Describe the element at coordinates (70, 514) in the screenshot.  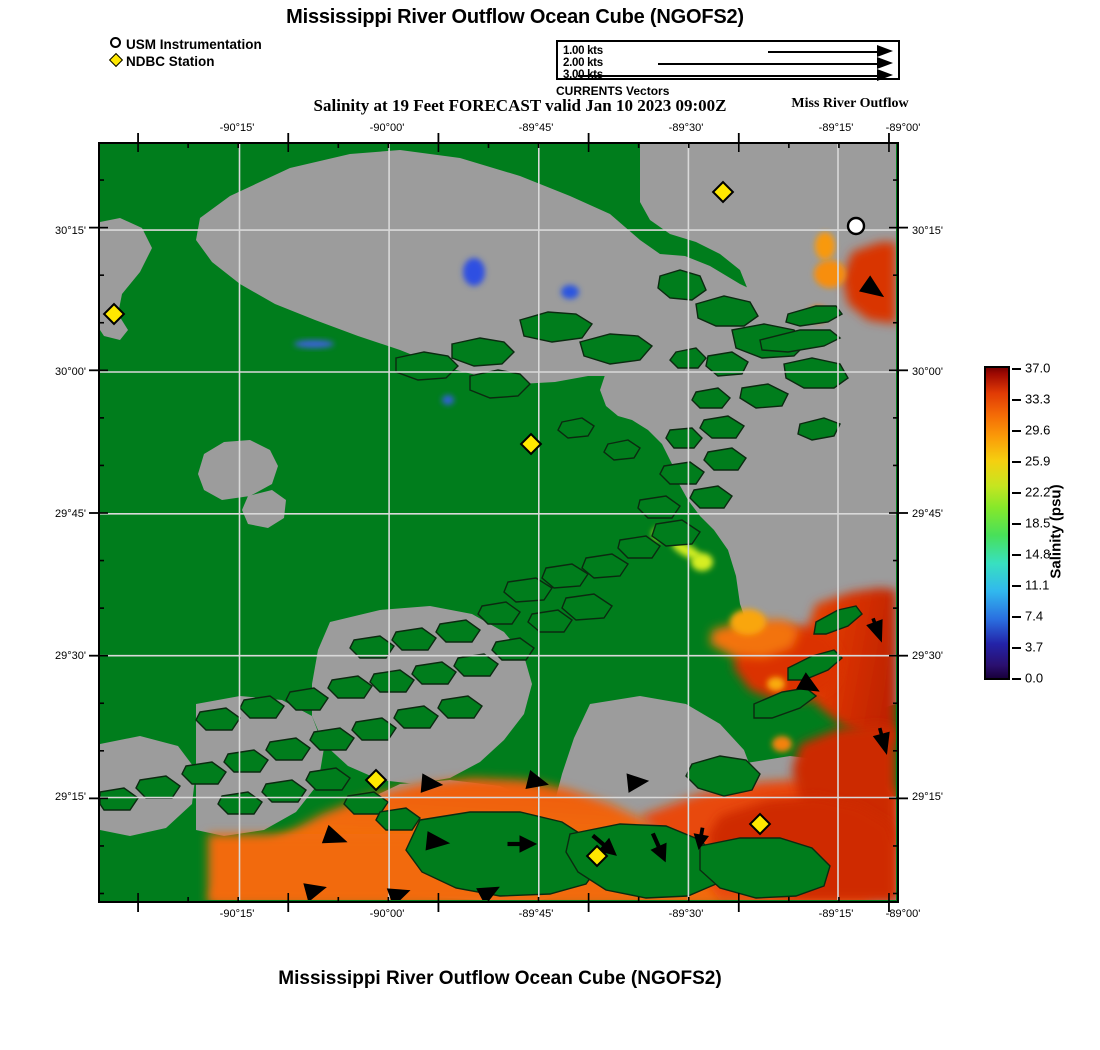
I see `lat-label-left-3: 29°45'` at that location.